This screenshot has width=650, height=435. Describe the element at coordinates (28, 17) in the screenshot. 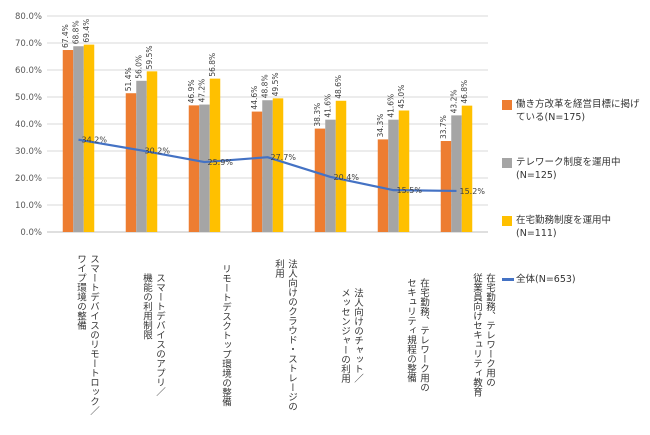

I see `y-tick-label: 80.0%` at that location.